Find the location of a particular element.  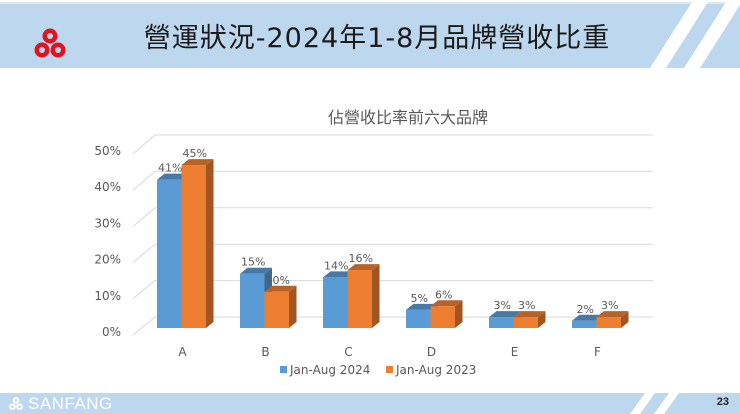

y-tick-label: 50% is located at coordinates (107, 151).